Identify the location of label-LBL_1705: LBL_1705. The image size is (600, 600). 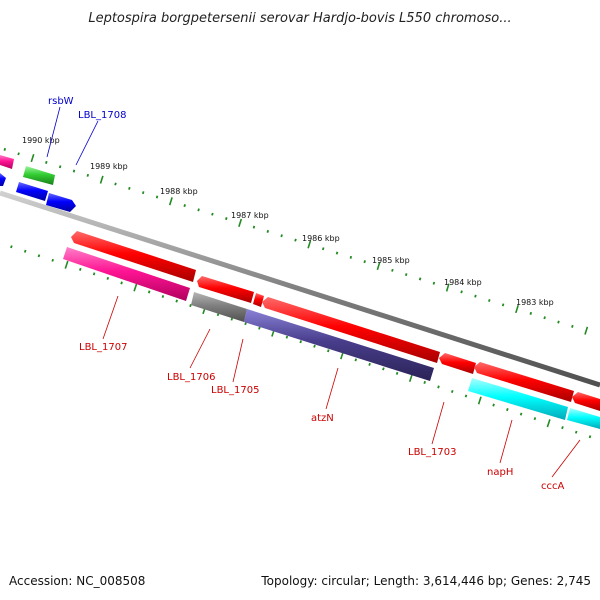
(235, 390).